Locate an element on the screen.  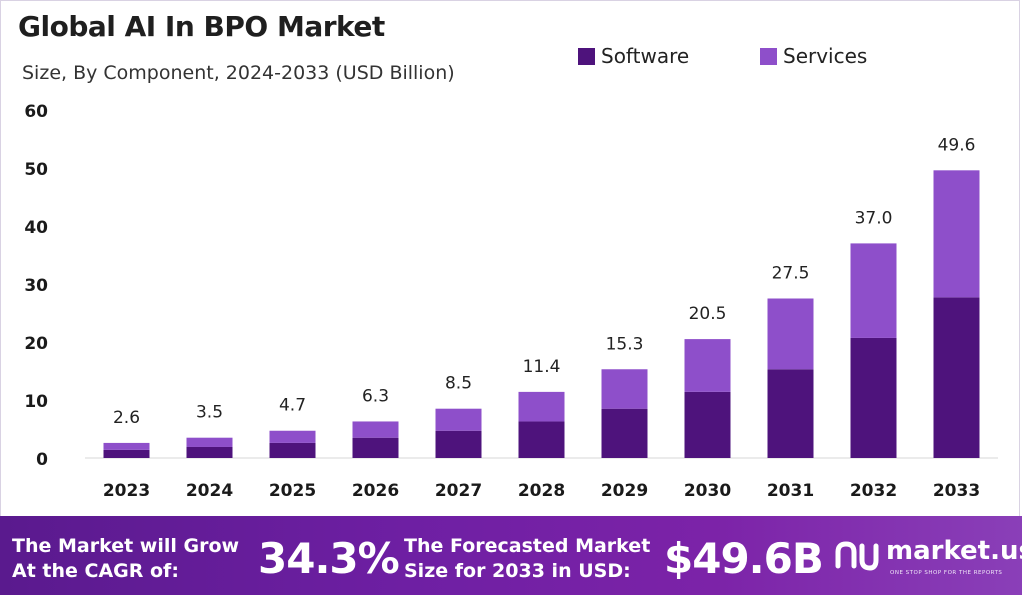
data-label-2023: 2.6 is located at coordinates (126, 418).